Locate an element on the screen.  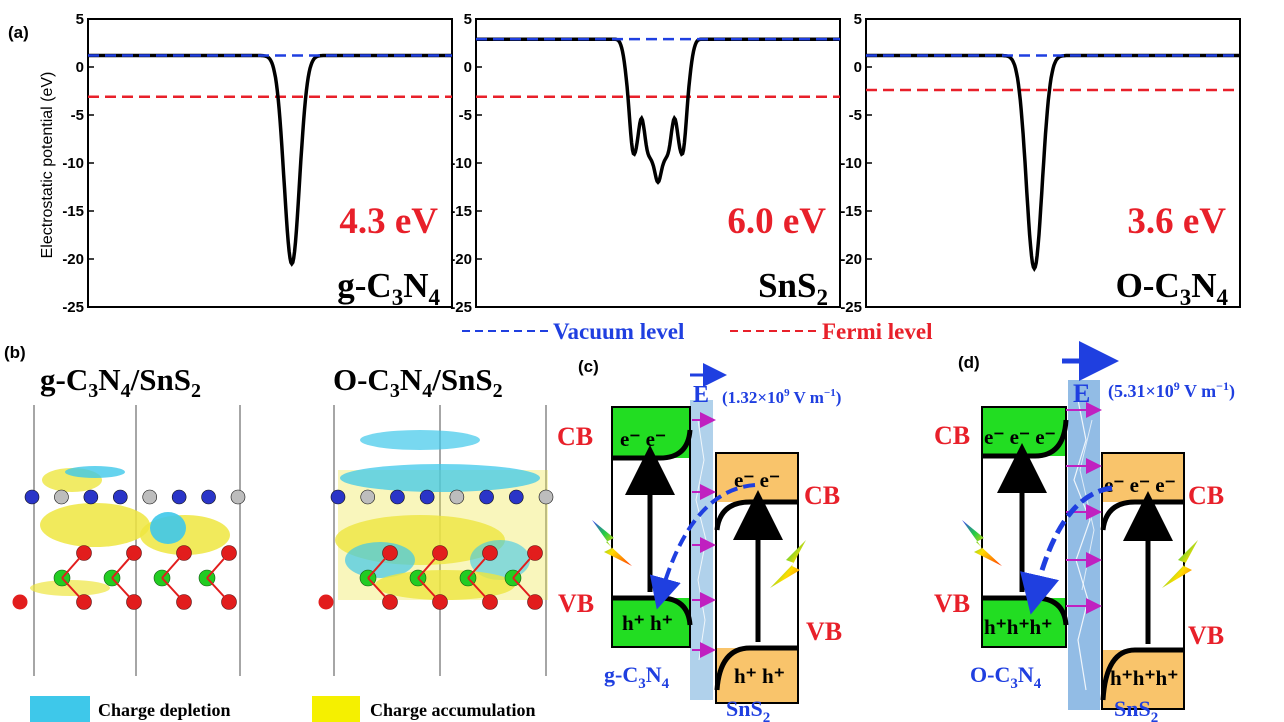
field-strength-d: (5.31×109 V m−1) is located at coordinates (1171, 390).